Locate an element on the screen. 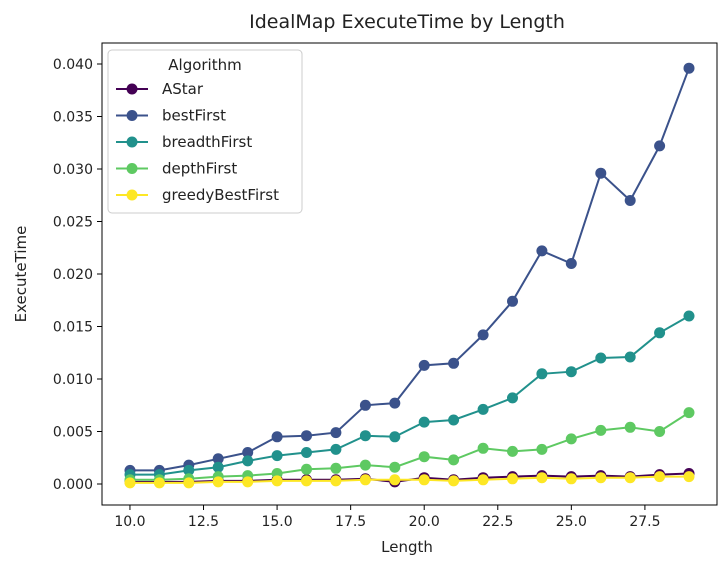 The width and height of the screenshot is (727, 572). y-axis-label: ExecuteTime is located at coordinates (21, 274).